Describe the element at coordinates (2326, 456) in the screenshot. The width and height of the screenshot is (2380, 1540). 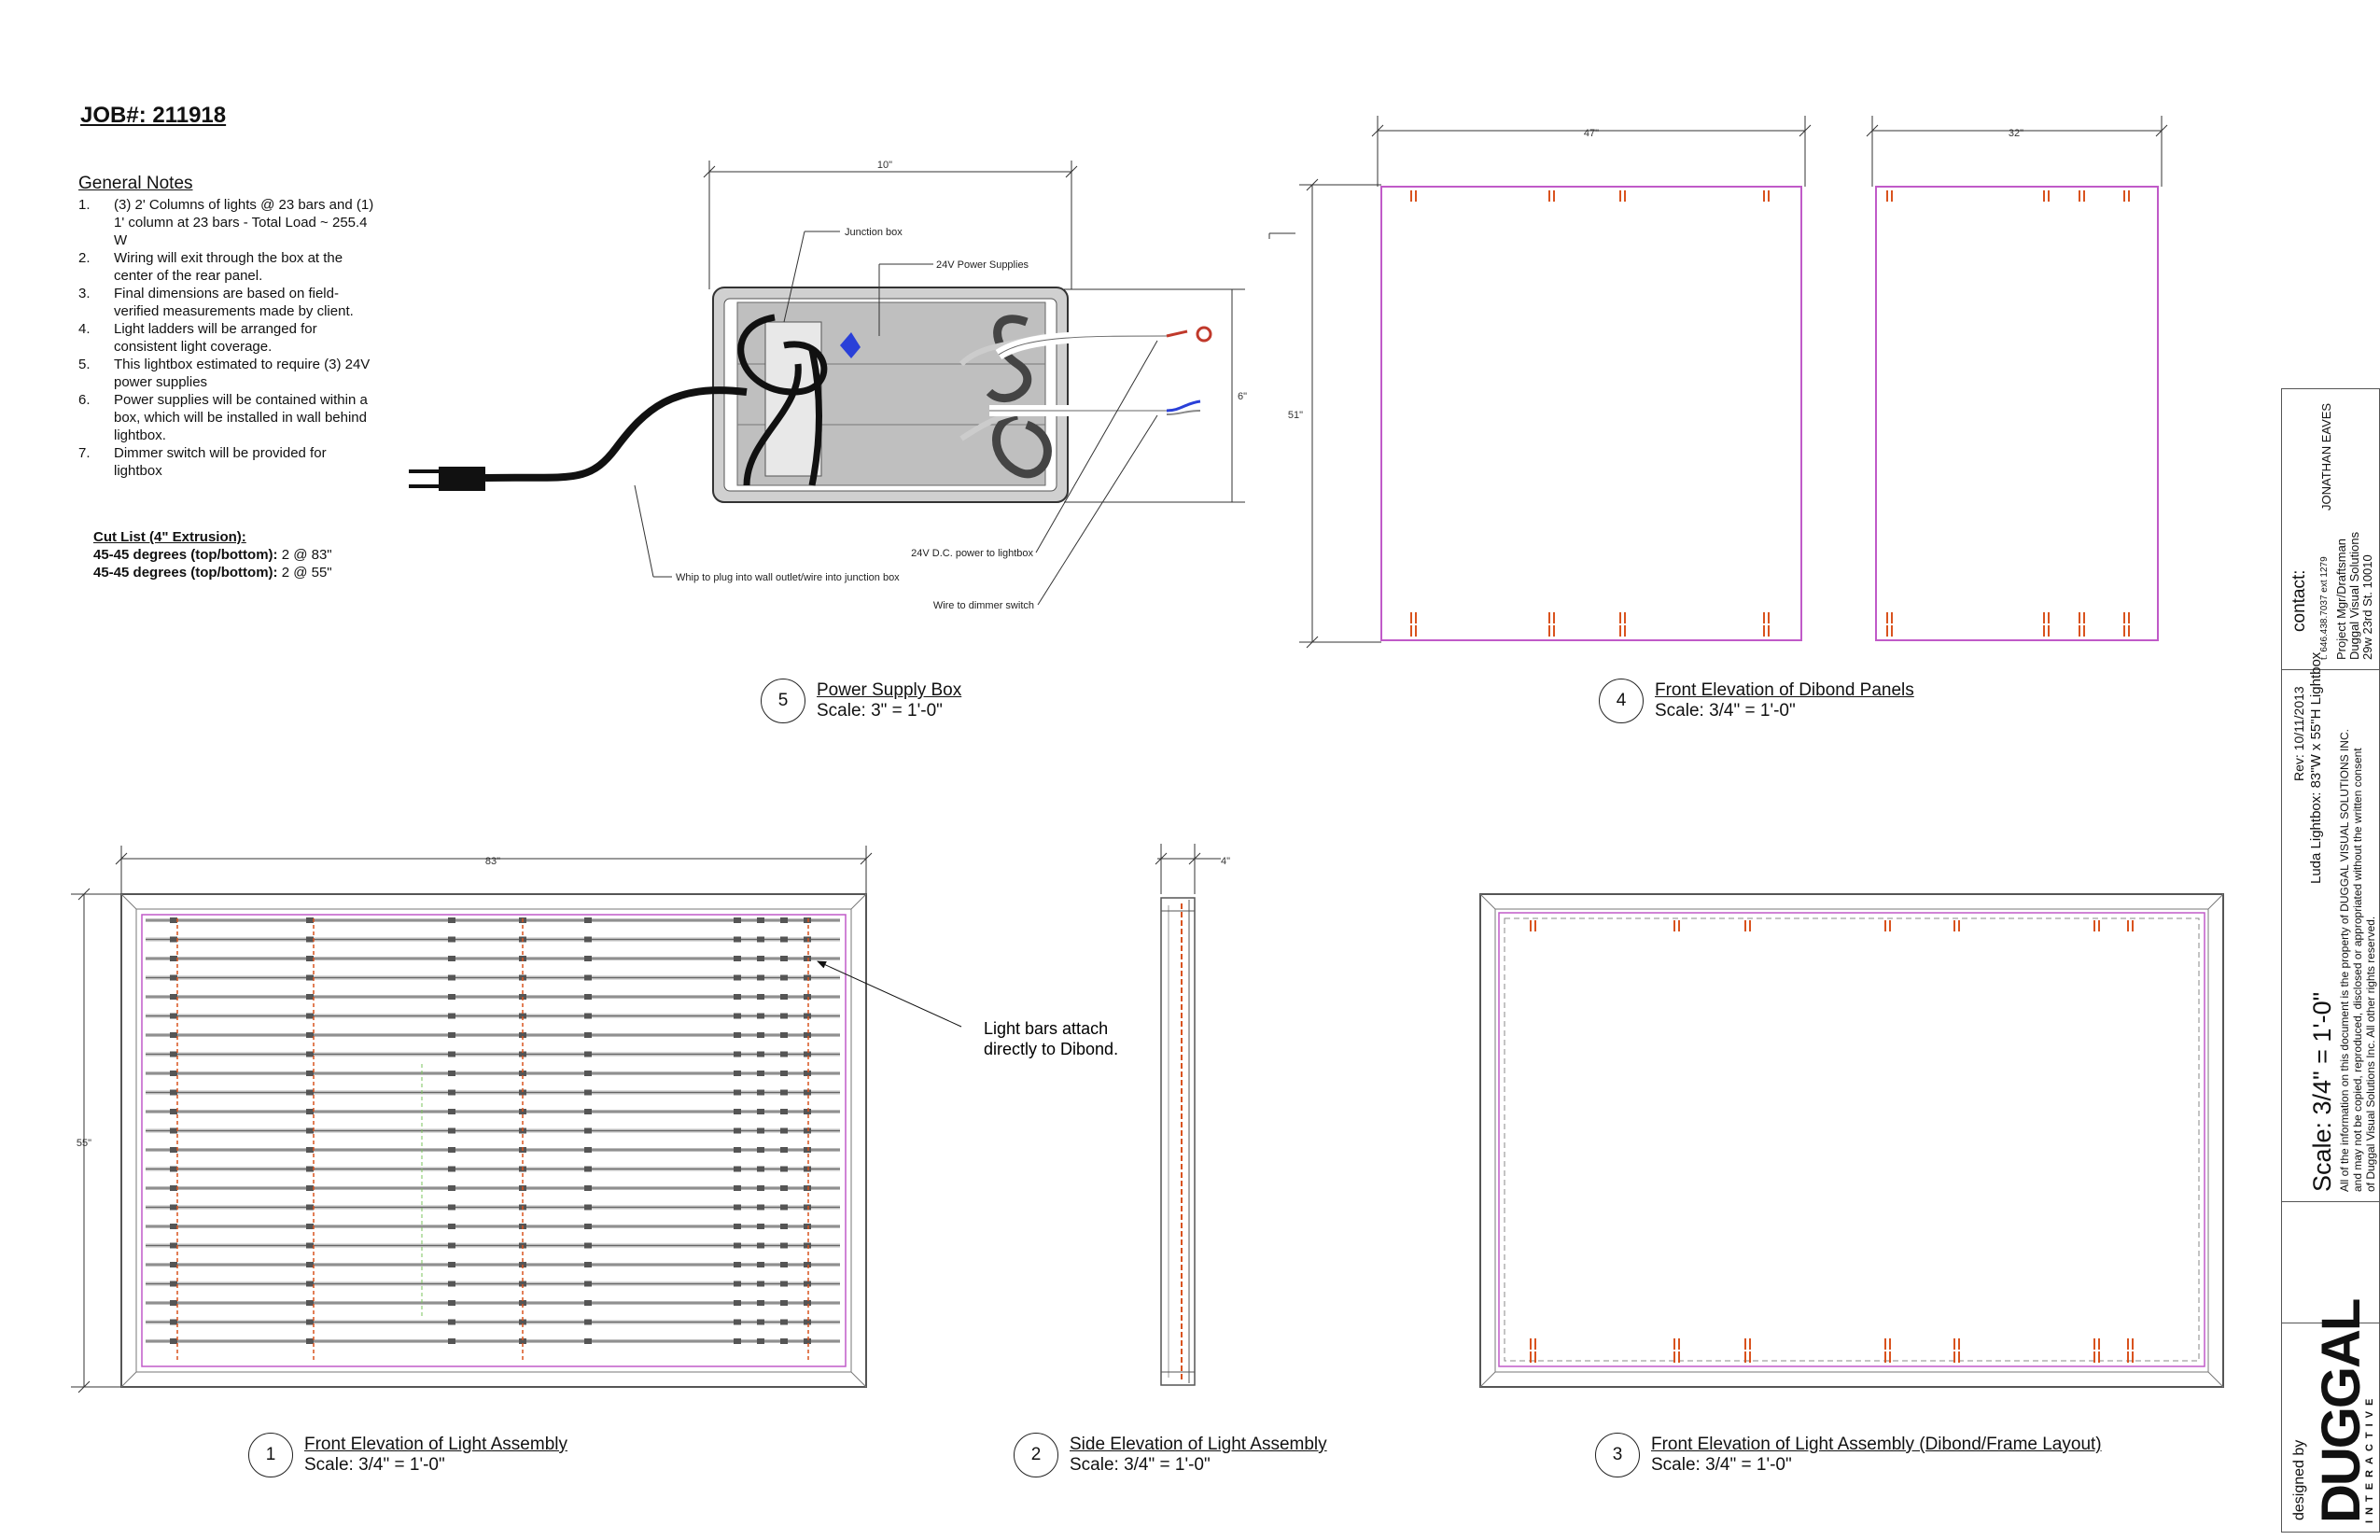
I see `contact-name: JONATHAN EAVES` at that location.